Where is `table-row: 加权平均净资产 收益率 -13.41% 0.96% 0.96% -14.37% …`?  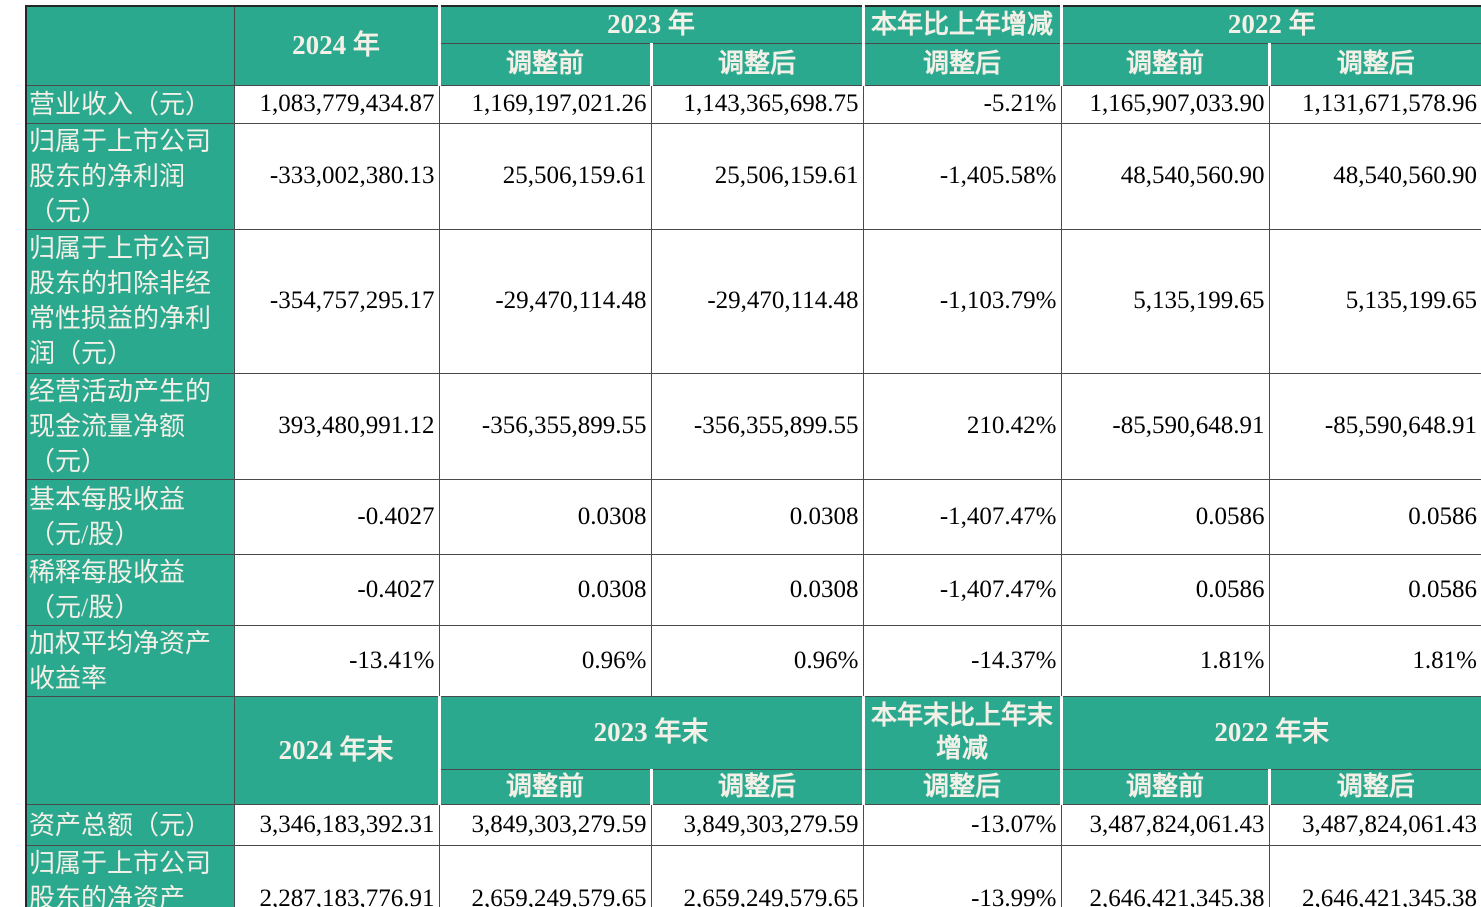 table-row: 加权平均净资产 收益率 -13.41% 0.96% 0.96% -14.37% … is located at coordinates (753, 660).